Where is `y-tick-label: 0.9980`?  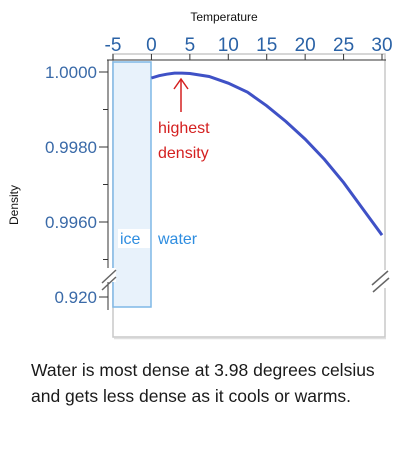
y-tick-label: 0.9980 is located at coordinates (71, 147).